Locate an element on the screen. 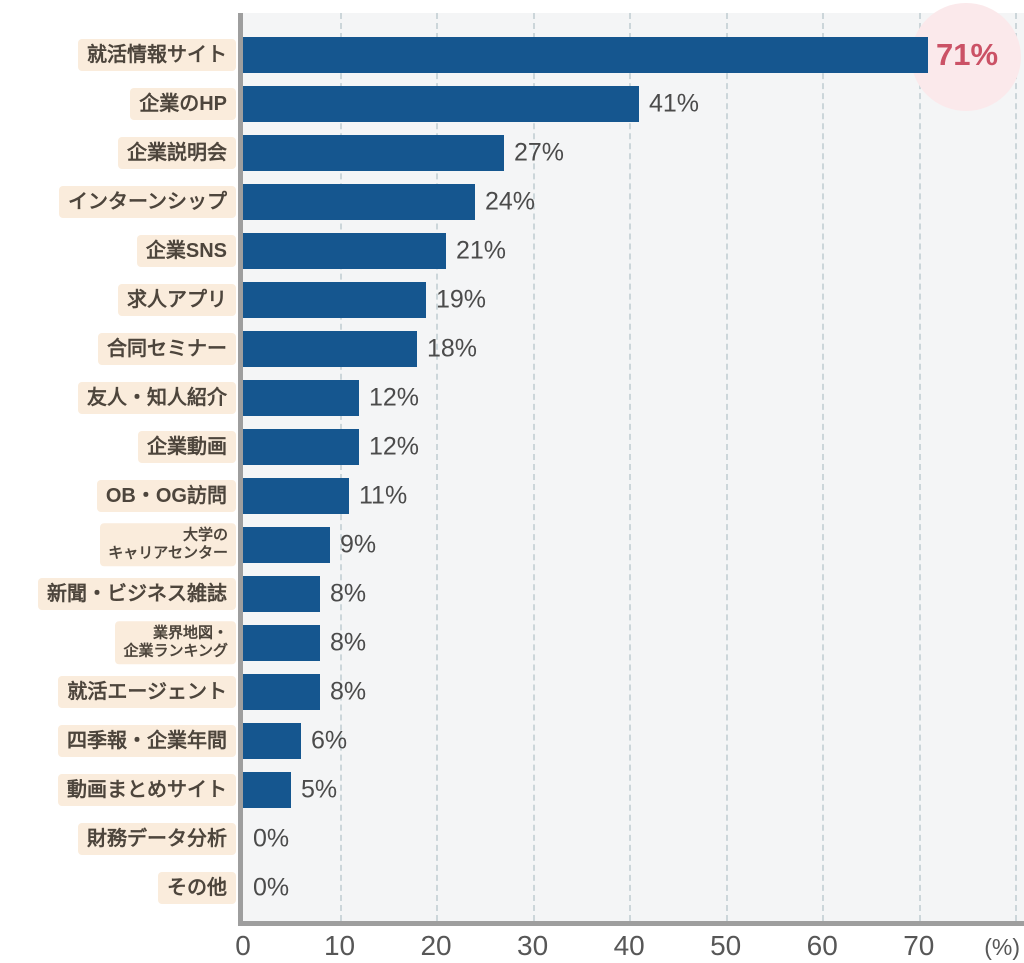 The image size is (1024, 963). category-label-12: 業界地図・ 企業ランキング is located at coordinates (175, 642).